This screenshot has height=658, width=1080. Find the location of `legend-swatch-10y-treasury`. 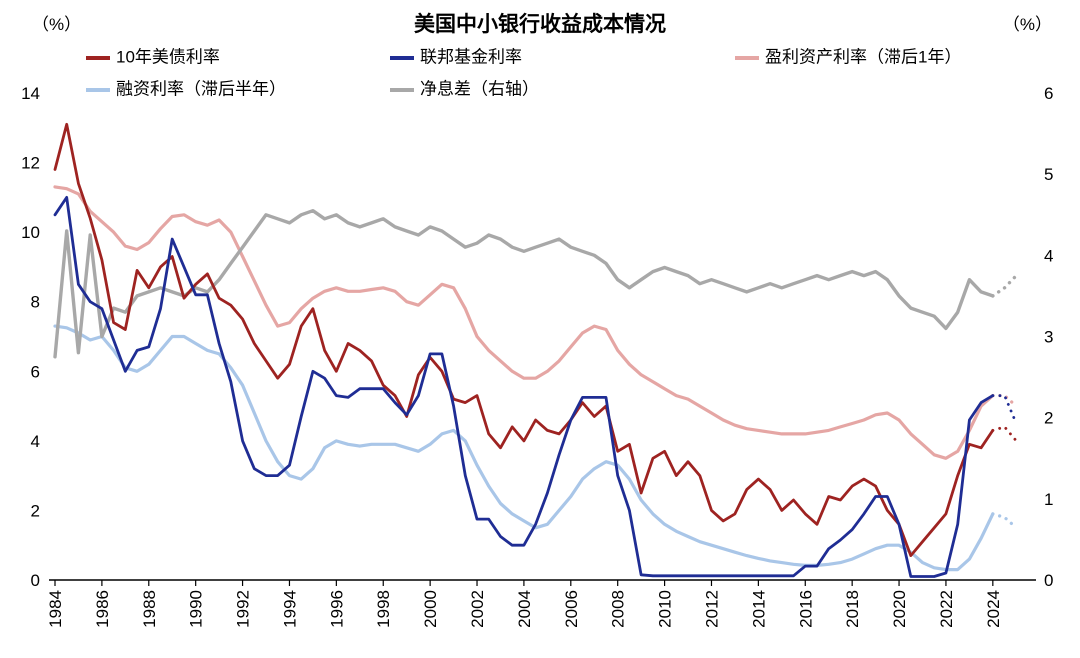

legend-swatch-10y-treasury is located at coordinates (98, 57).